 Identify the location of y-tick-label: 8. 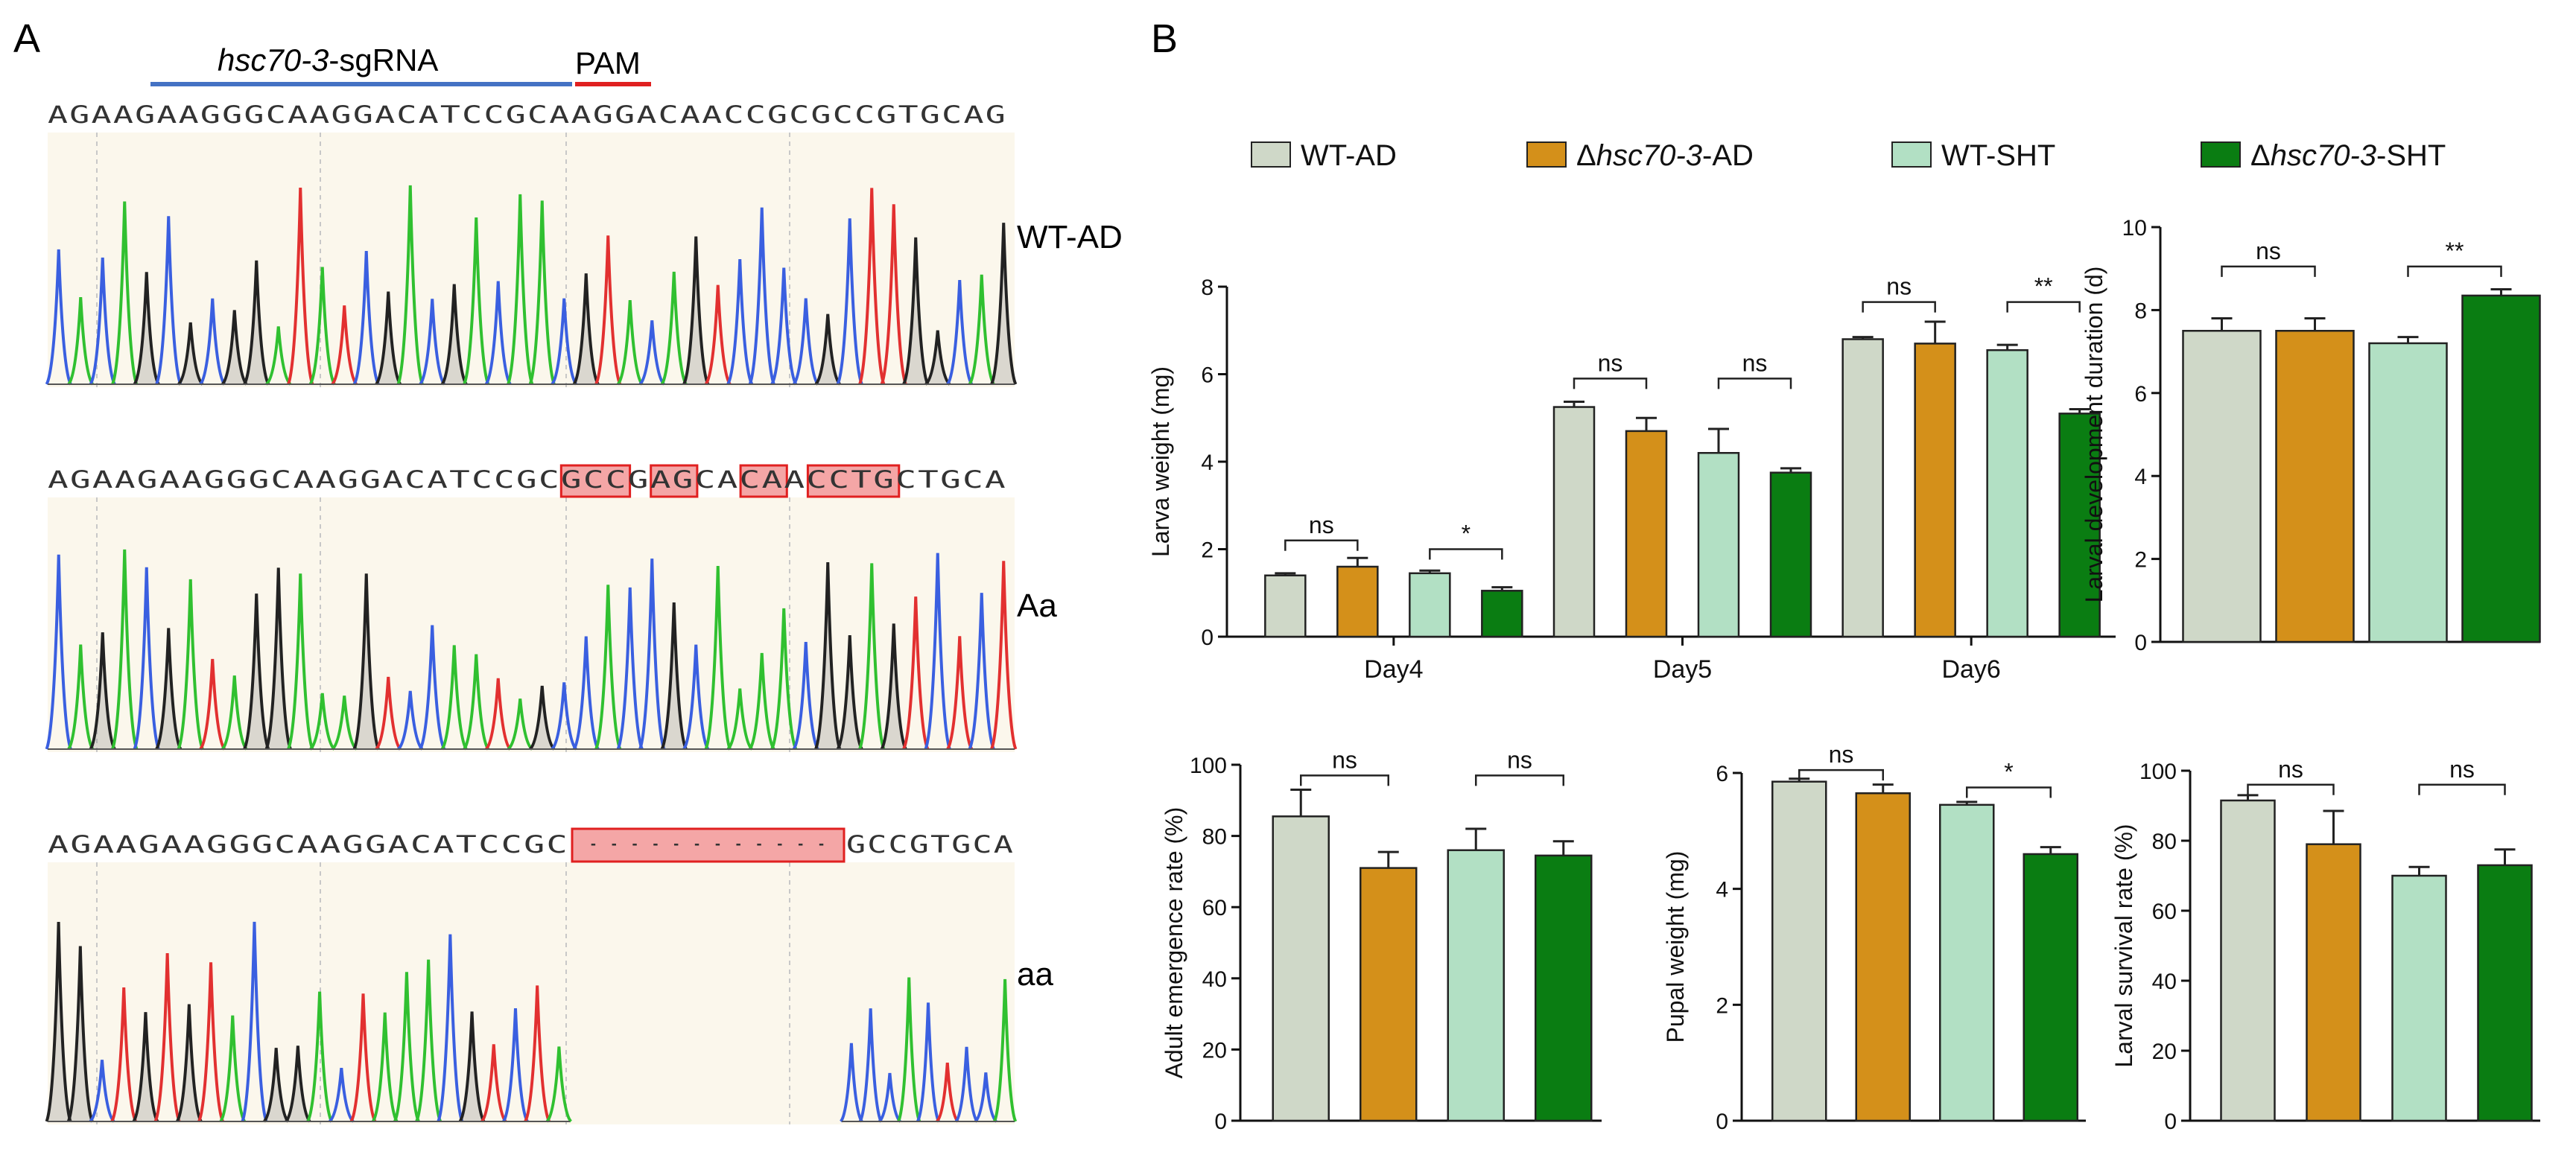
(1207, 288).